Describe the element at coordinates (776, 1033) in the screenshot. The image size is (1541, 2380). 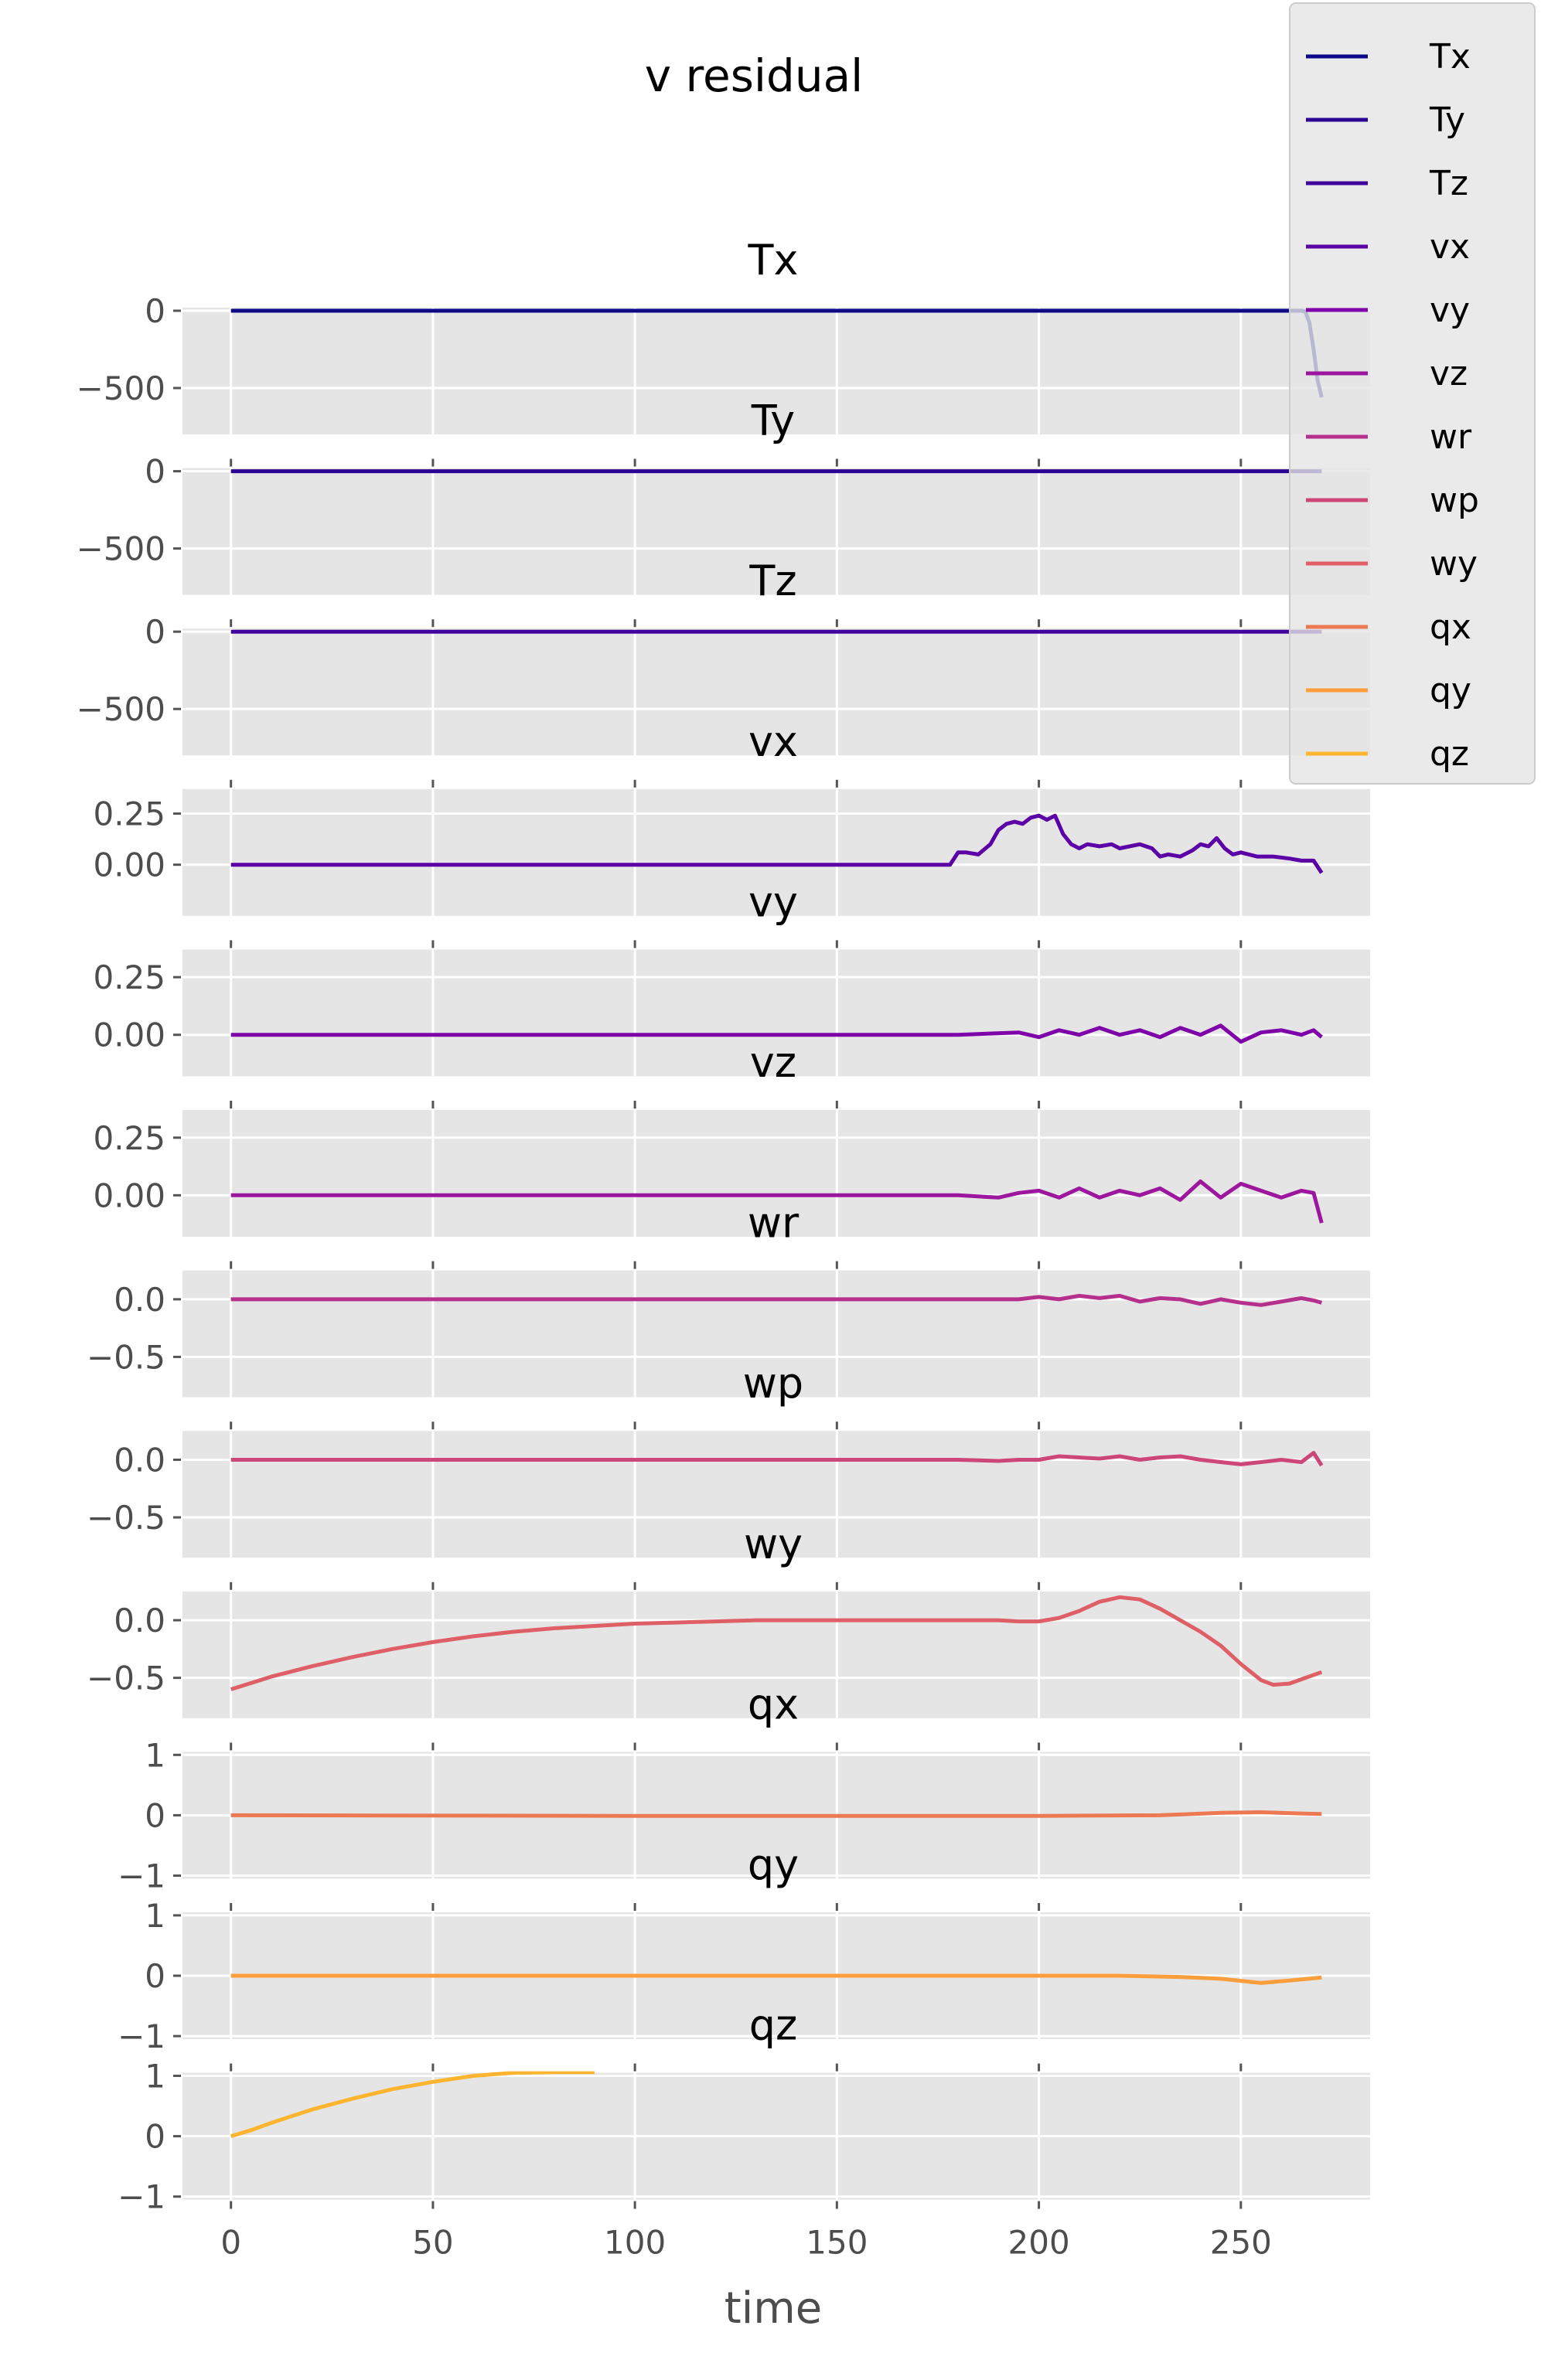
I see `series-line-vy` at that location.